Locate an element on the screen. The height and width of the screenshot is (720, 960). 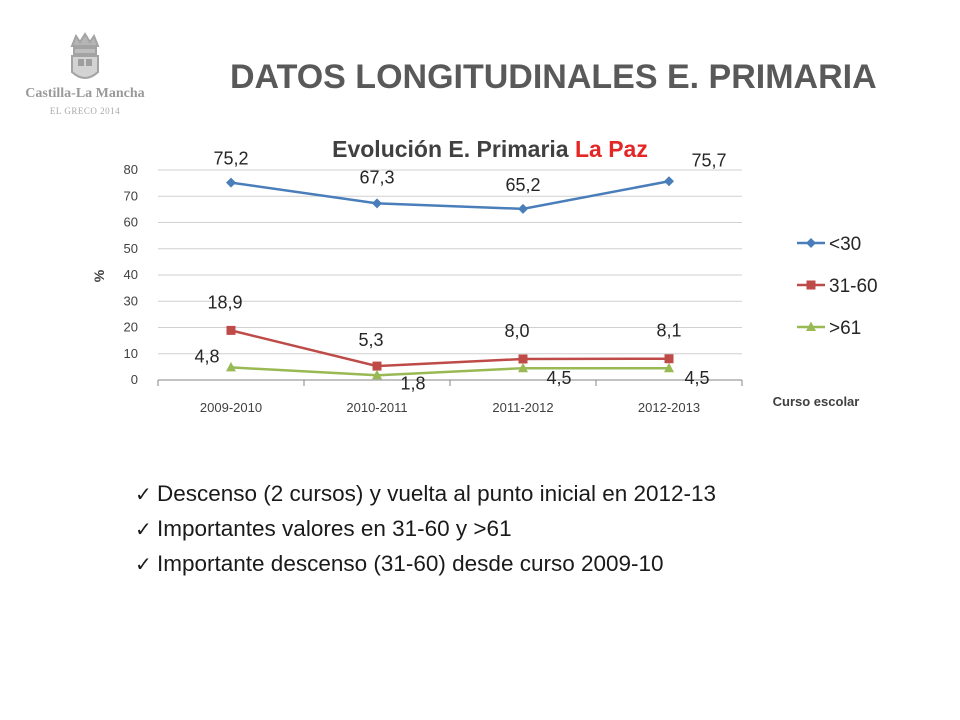
legend-label: >61 is located at coordinates (845, 328).